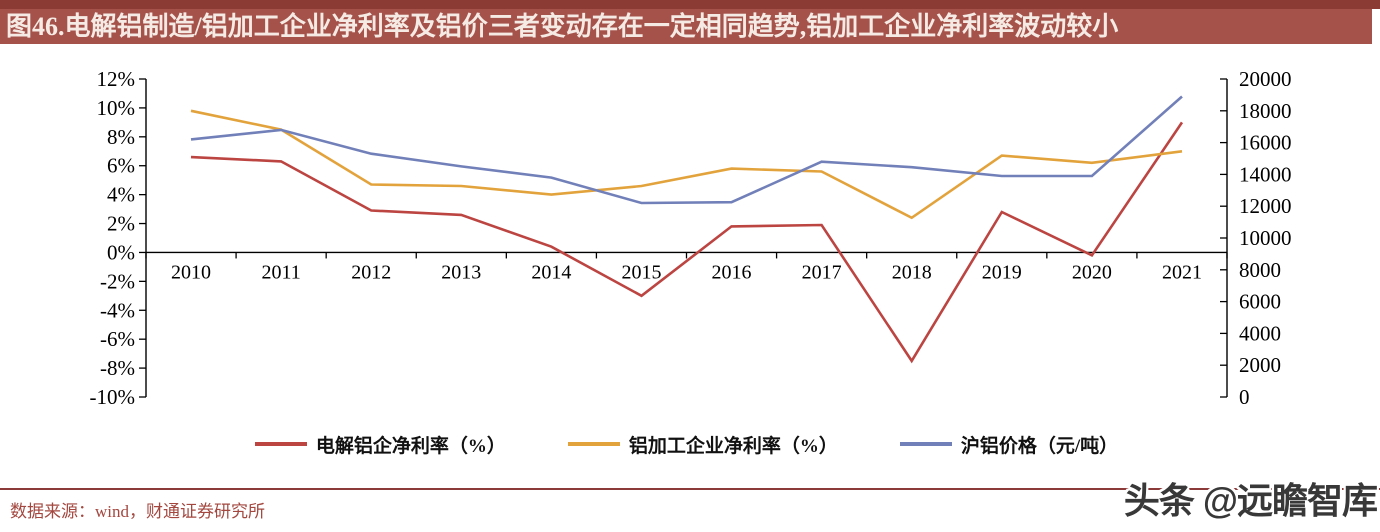 This screenshot has height=532, width=1380. What do you see at coordinates (1260, 302) in the screenshot?
I see `right-axis-tick-label: 6000` at bounding box center [1260, 302].